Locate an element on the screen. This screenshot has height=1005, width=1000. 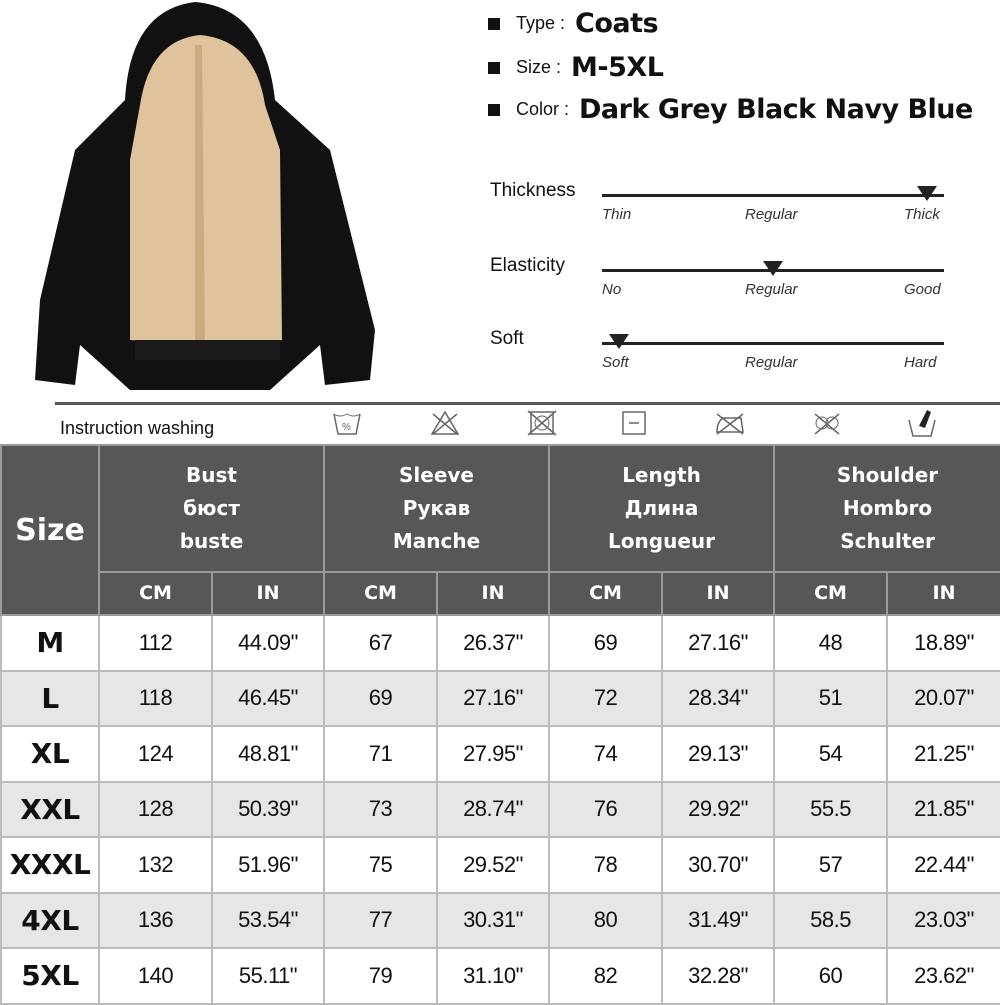
measure-cell: 80 is located at coordinates (606, 920).